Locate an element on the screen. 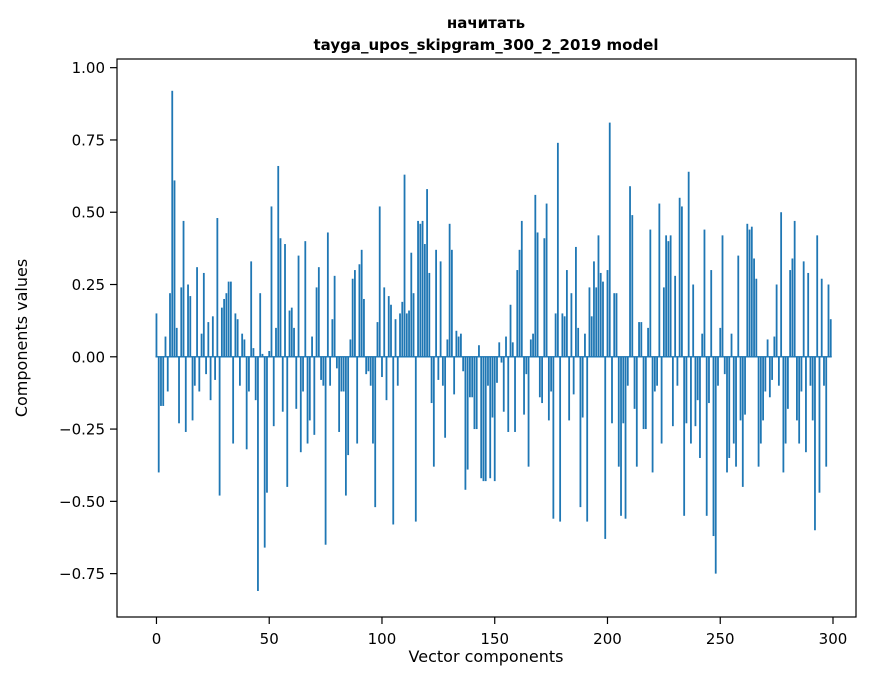 This screenshot has height=696, width=880. x-axis: 0 50 100 150 200 250 300 is located at coordinates (500, 632).